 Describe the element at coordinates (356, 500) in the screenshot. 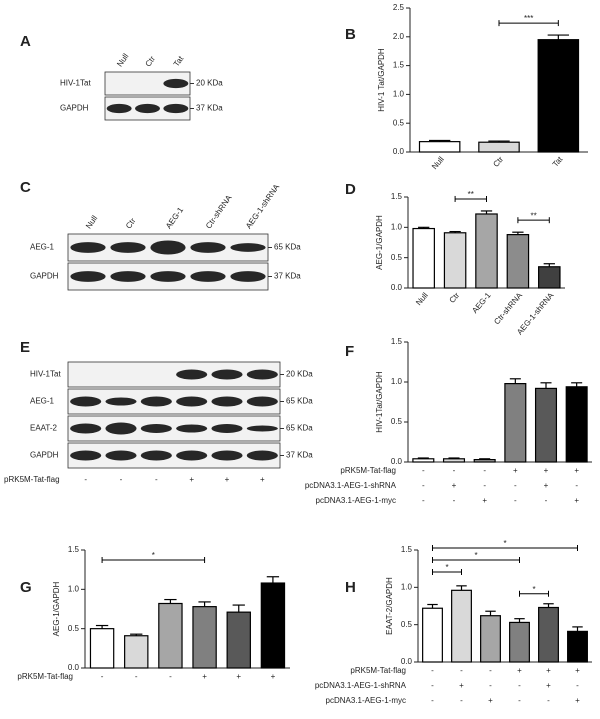

I see `treatment-label: pcDNA3.1-AEG-1-myc` at that location.